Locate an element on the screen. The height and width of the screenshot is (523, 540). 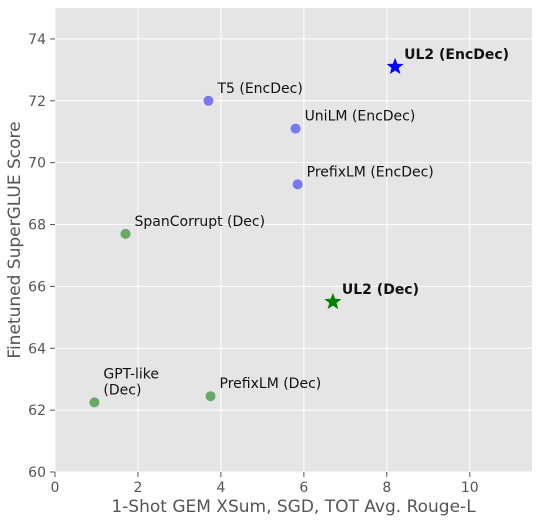
y-tick-label: 70 is located at coordinates (37, 164).